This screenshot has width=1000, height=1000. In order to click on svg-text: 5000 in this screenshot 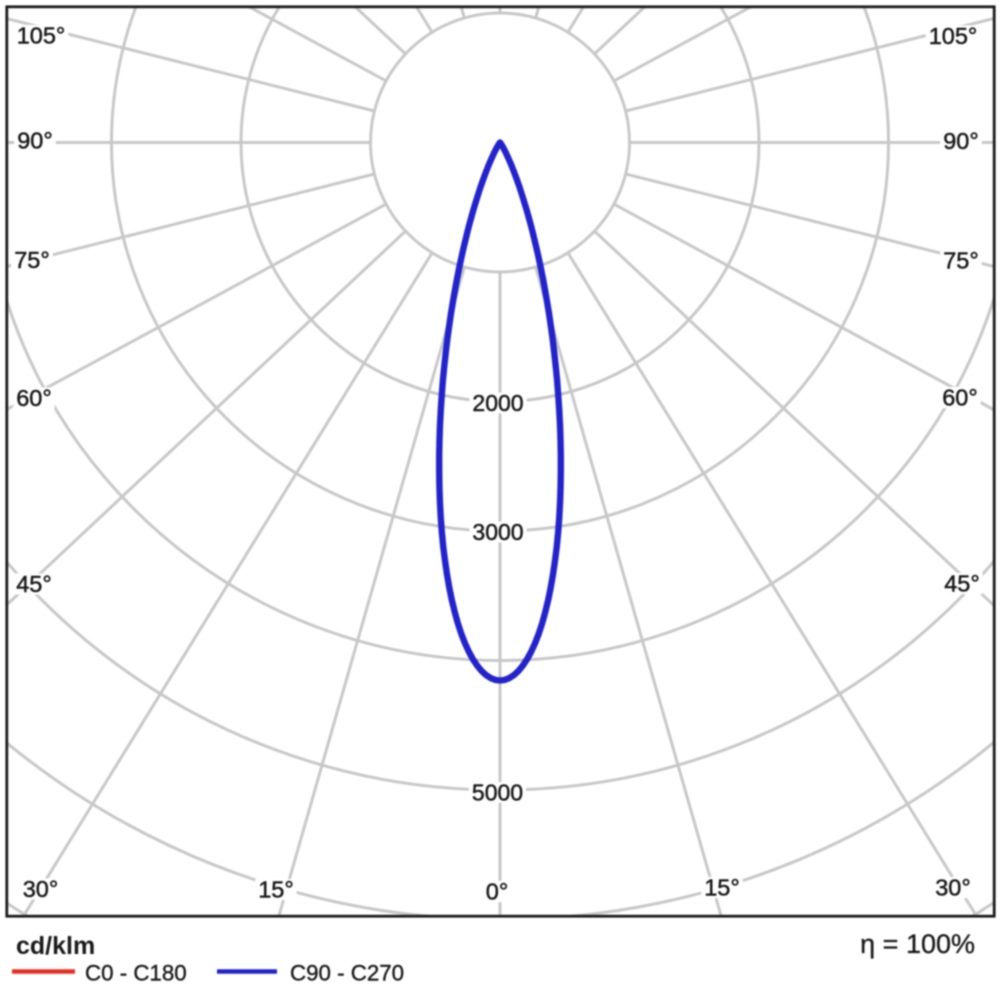, I will do `click(497, 792)`.